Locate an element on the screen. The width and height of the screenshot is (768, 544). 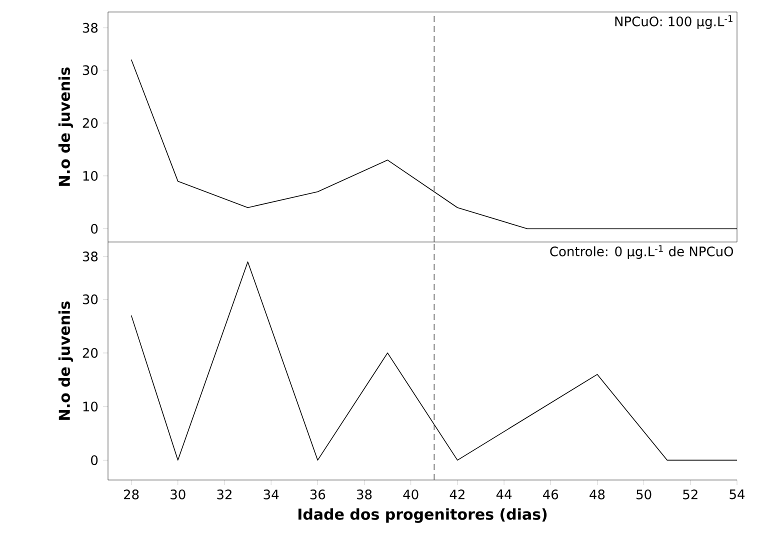
x-tick-label: 42 is located at coordinates (457, 495).